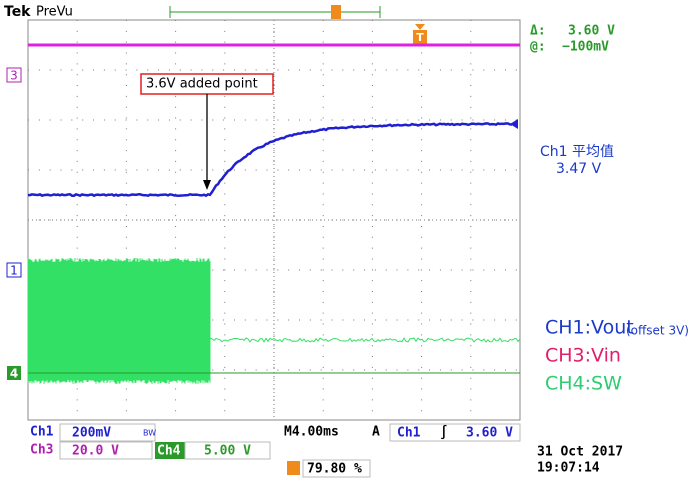  Describe the element at coordinates (409, 433) in the screenshot. I see `trigger-source: Ch1` at that location.